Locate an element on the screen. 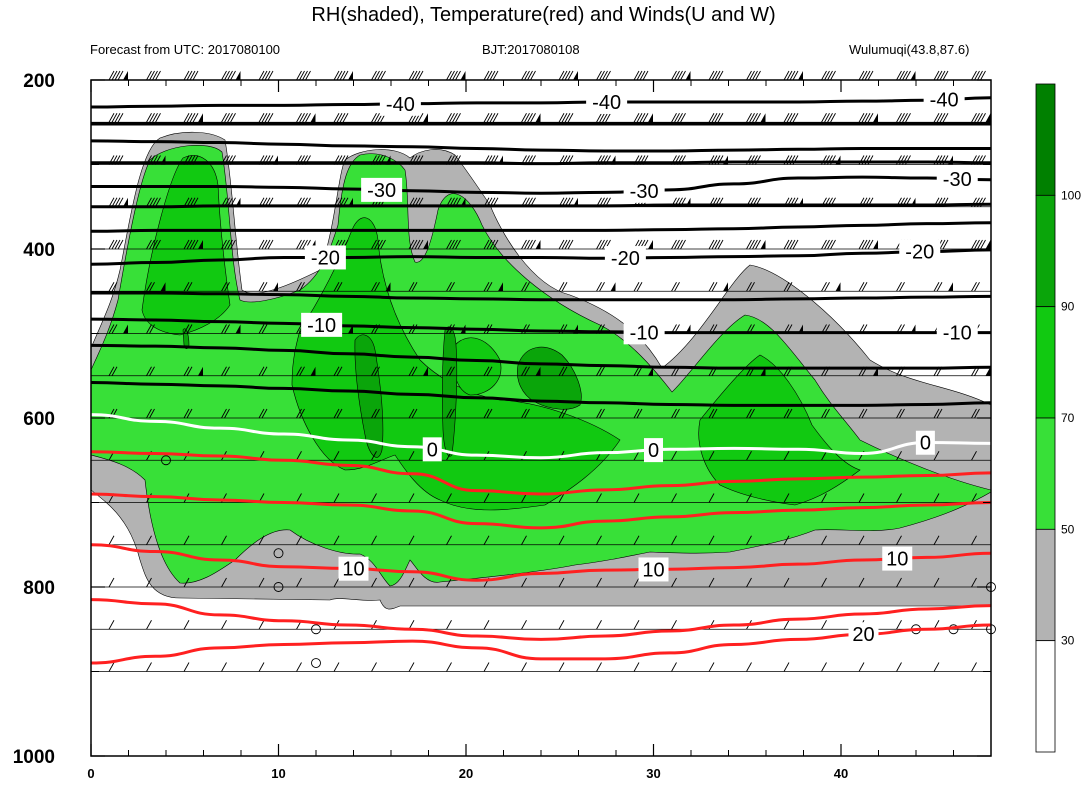 The image size is (1087, 806). colorbar-label: 50 is located at coordinates (1068, 529).